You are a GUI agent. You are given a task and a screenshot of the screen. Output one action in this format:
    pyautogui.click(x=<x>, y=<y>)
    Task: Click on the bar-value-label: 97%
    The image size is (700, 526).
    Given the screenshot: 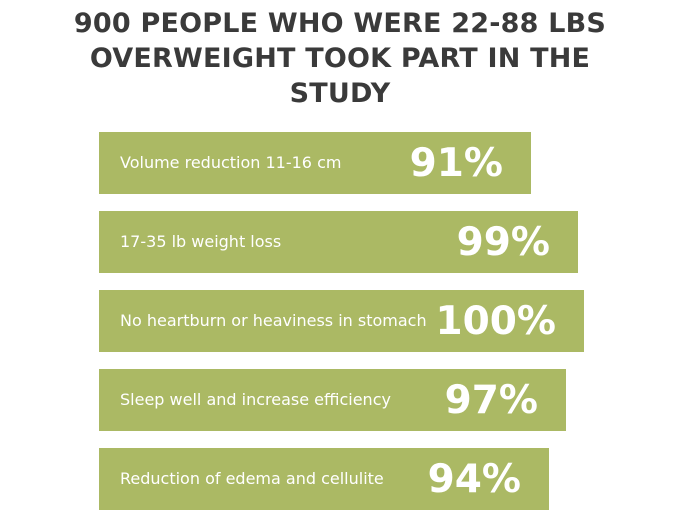 What is the action you would take?
    pyautogui.click(x=491, y=400)
    